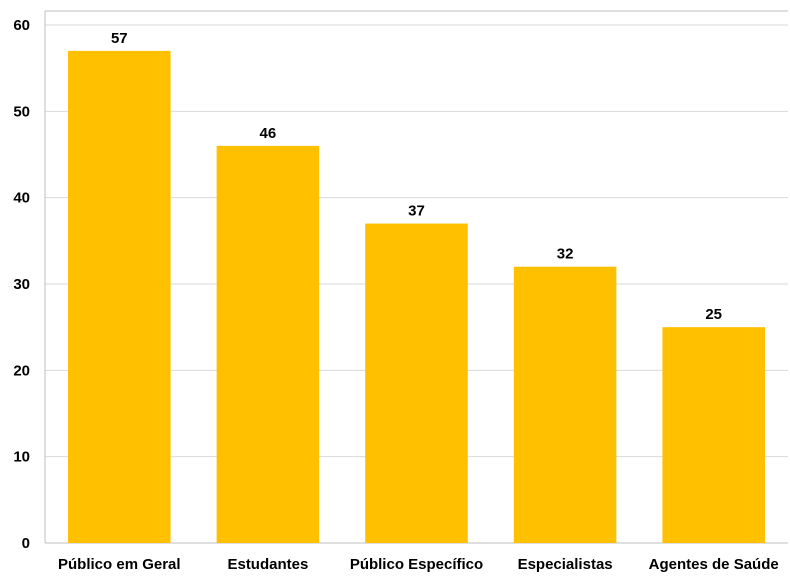 The height and width of the screenshot is (578, 790). I want to click on data-label: 46, so click(268, 133).